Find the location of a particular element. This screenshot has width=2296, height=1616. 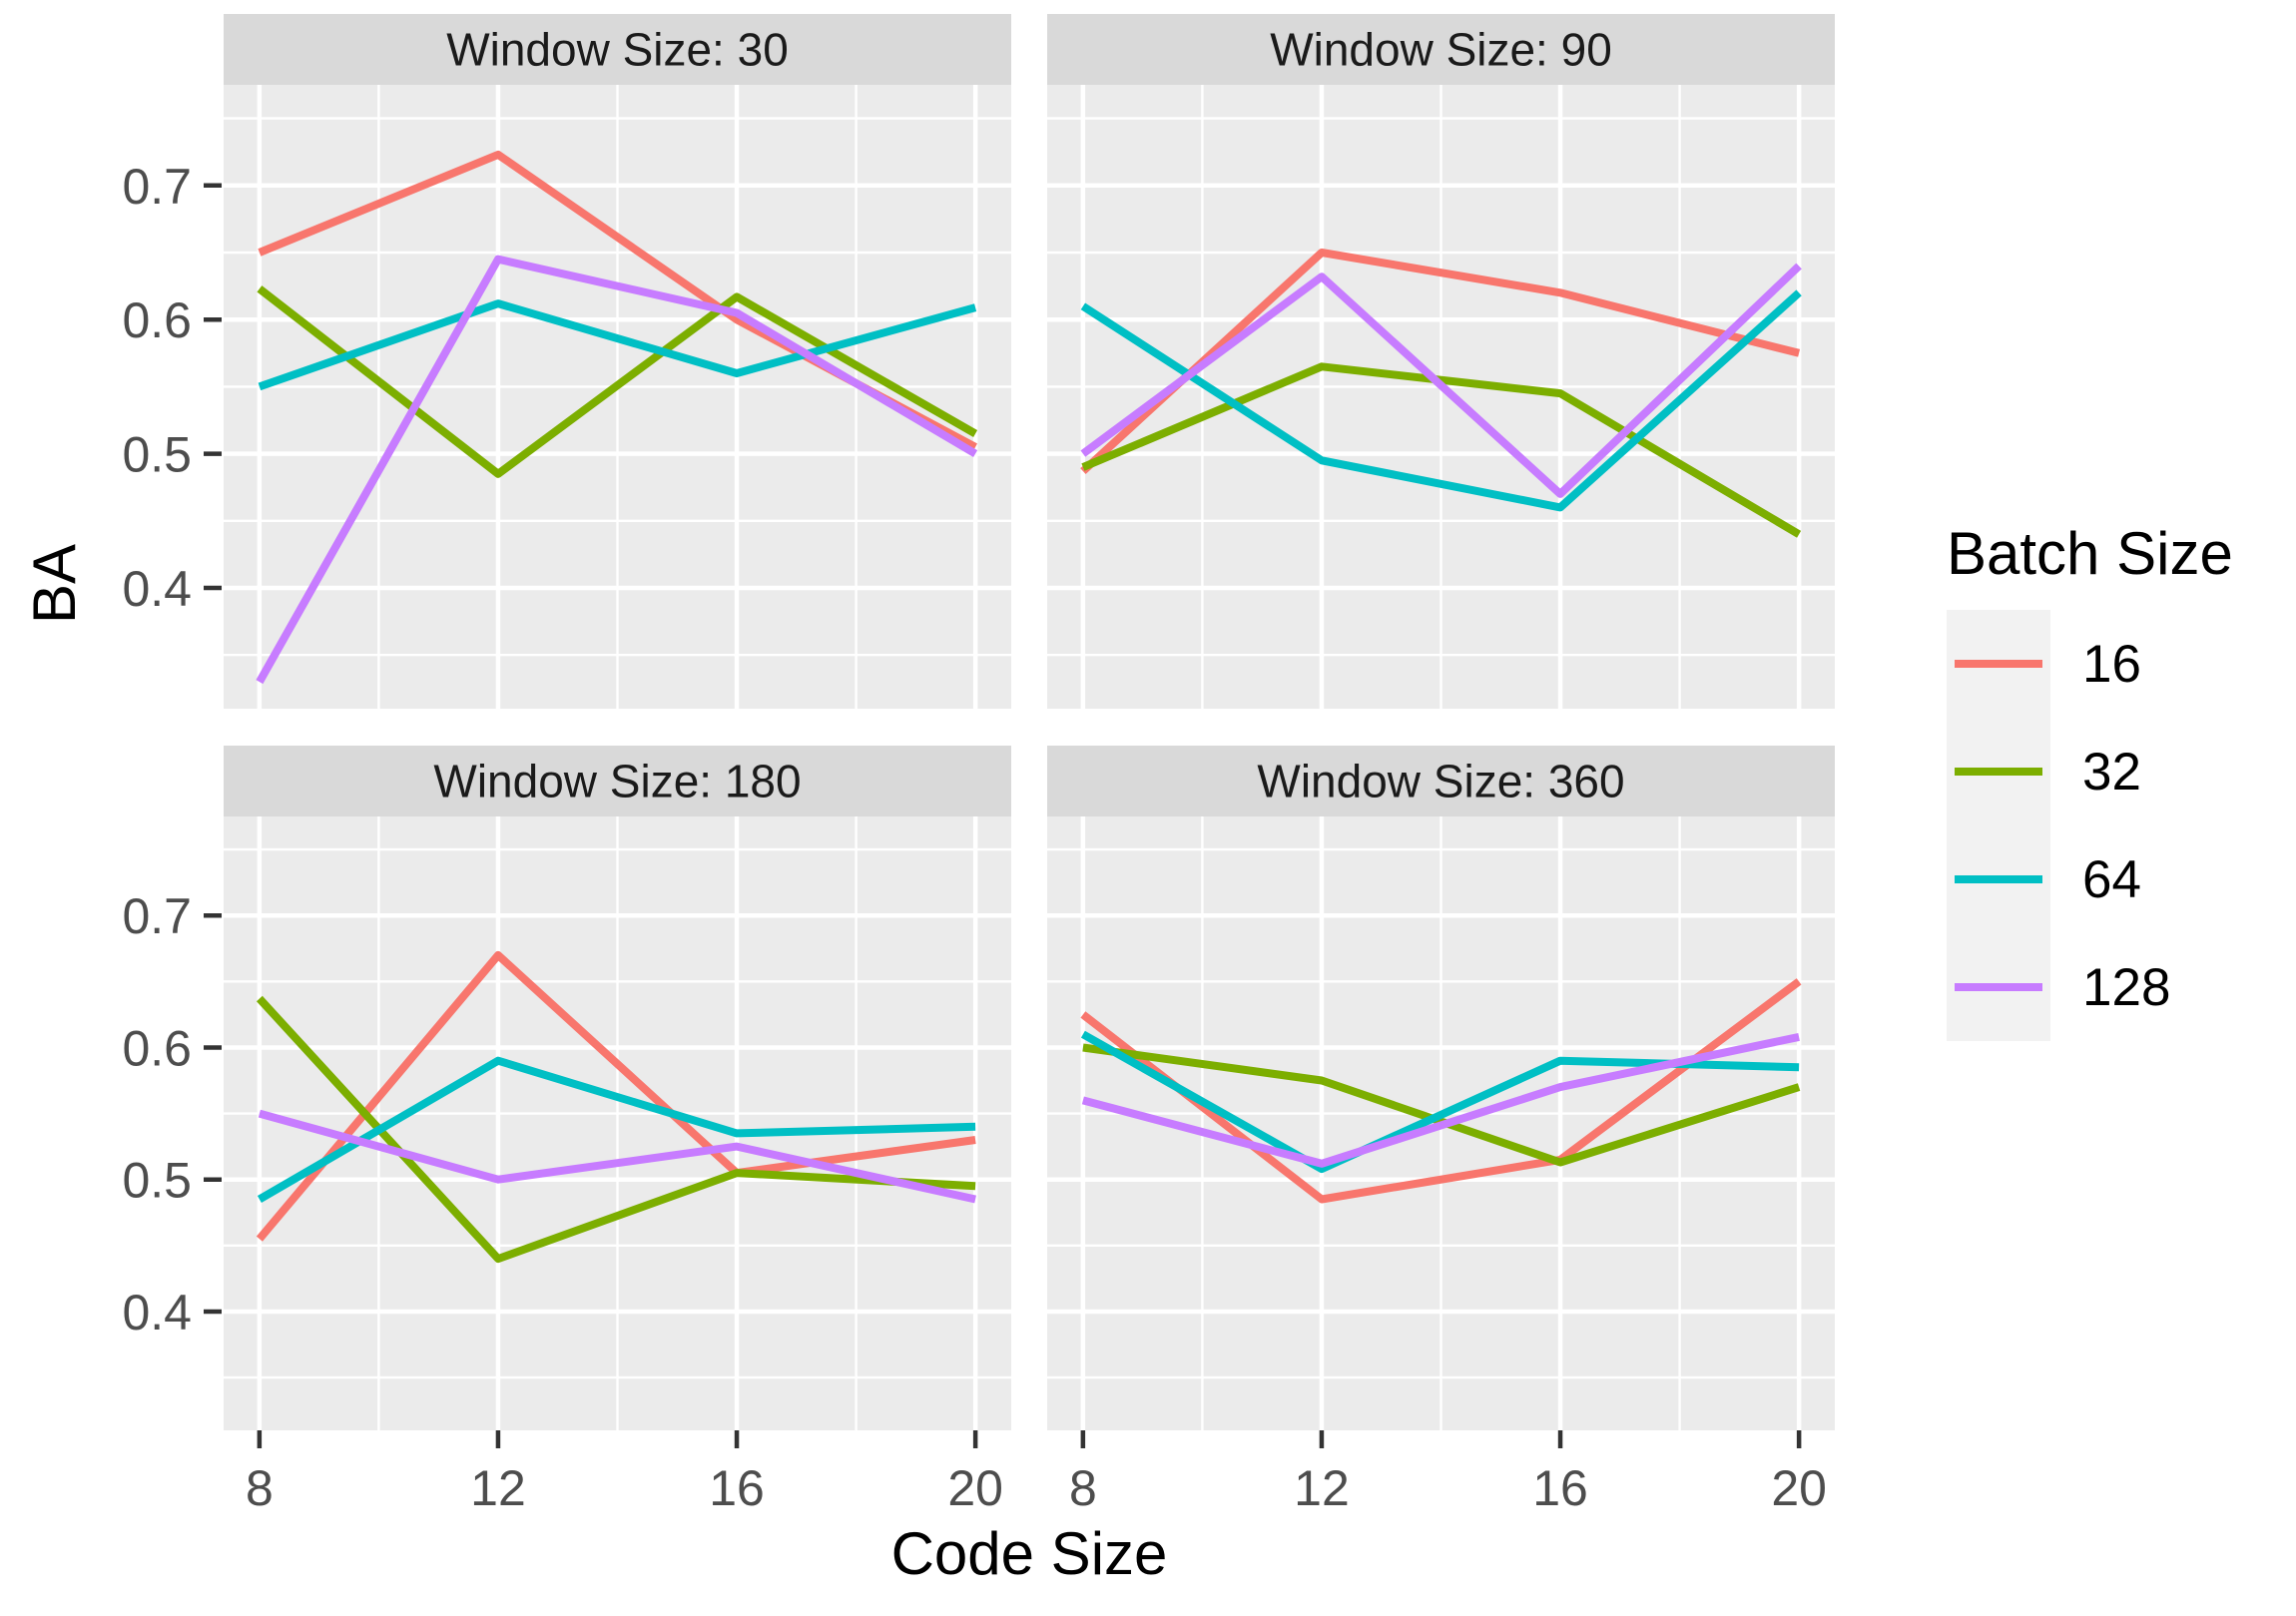

legend-item-64: 64 is located at coordinates (2122, 879).